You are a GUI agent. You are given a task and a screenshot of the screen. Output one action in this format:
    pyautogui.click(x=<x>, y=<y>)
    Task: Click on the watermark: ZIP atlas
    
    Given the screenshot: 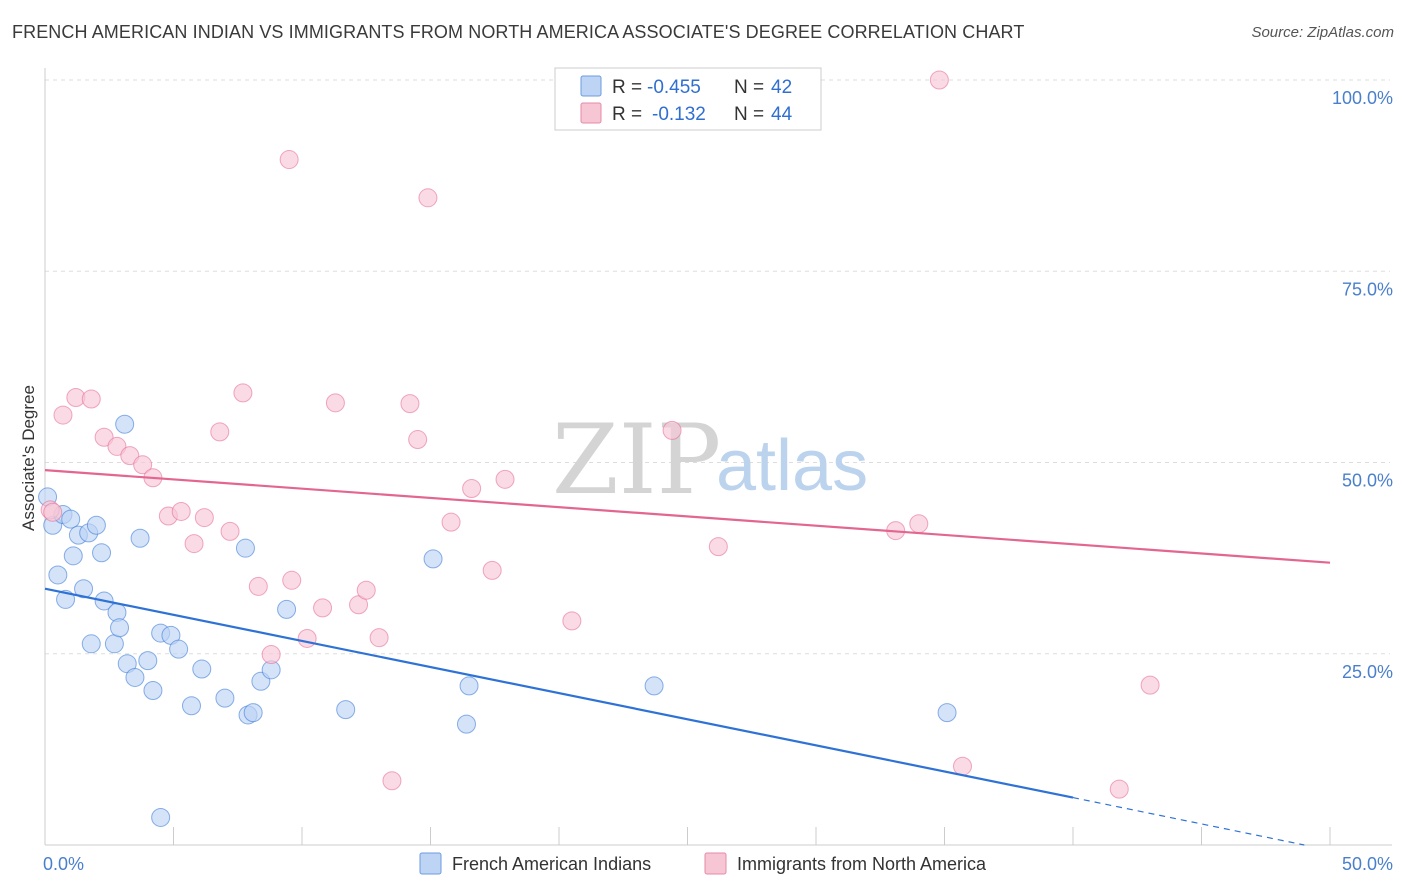 What is the action you would take?
    pyautogui.click(x=710, y=460)
    